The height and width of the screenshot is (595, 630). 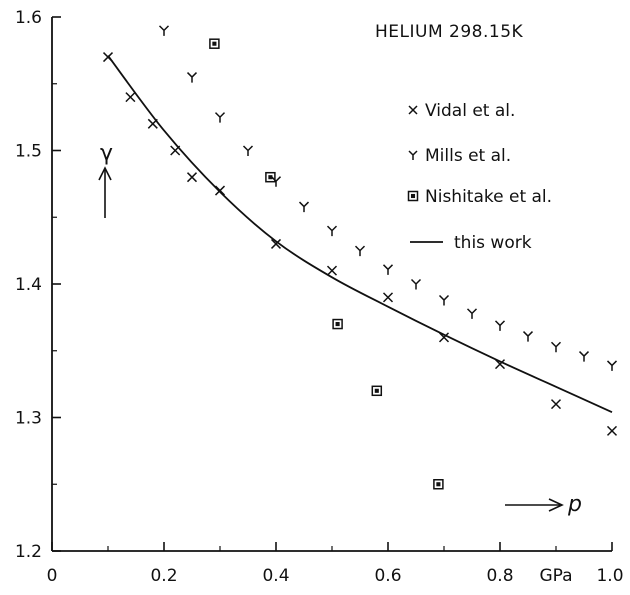 What do you see at coordinates (163, 576) in the screenshot?
I see `x-tick-label: 0.2` at bounding box center [163, 576].